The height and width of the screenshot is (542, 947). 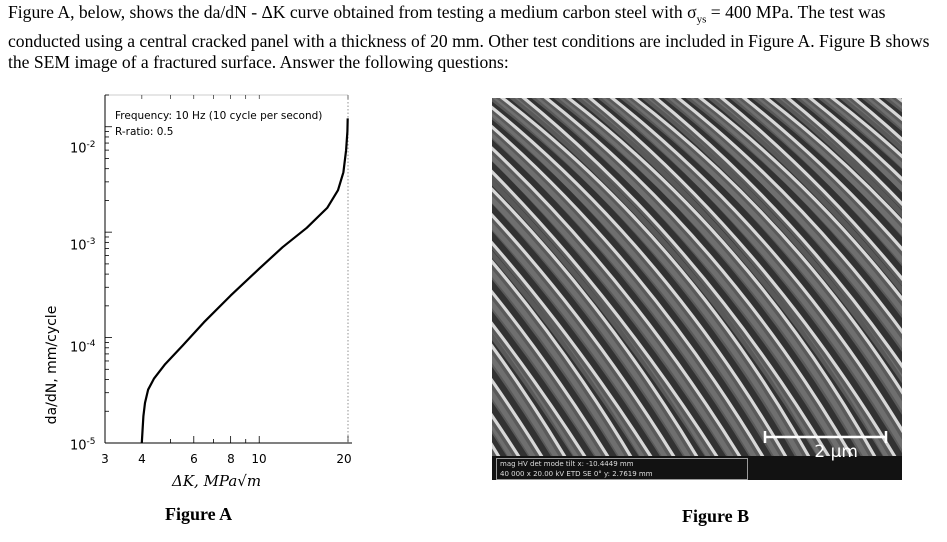 I want to click on x-tick-10: 10, so click(x=259, y=459).